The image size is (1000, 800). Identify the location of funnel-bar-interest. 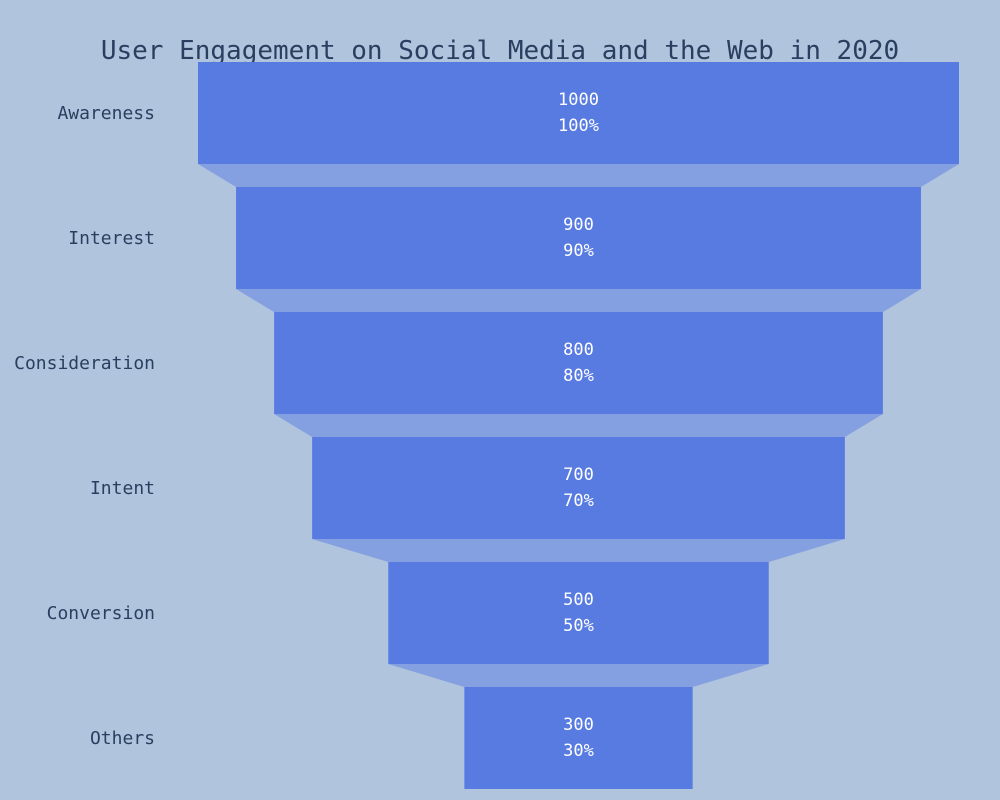
(578, 238).